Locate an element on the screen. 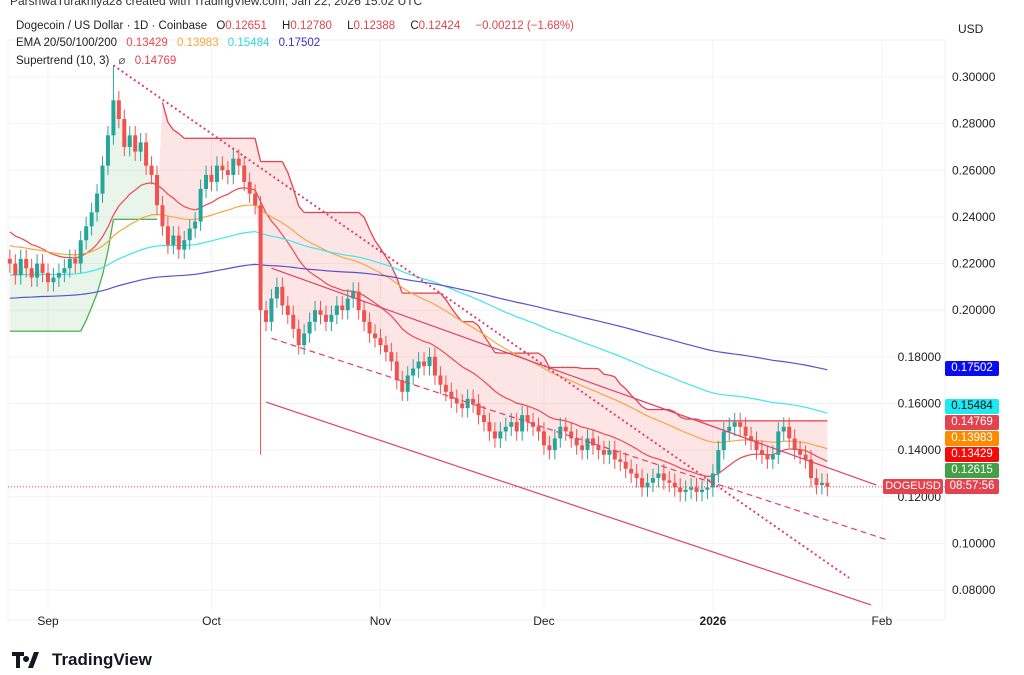 The width and height of the screenshot is (1024, 675). y-tick-label: 0.22000 is located at coordinates (974, 264).